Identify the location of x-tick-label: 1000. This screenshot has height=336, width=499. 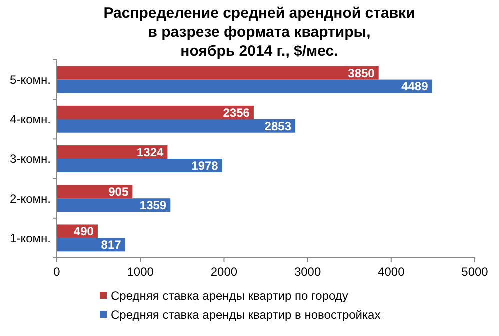
(140, 272).